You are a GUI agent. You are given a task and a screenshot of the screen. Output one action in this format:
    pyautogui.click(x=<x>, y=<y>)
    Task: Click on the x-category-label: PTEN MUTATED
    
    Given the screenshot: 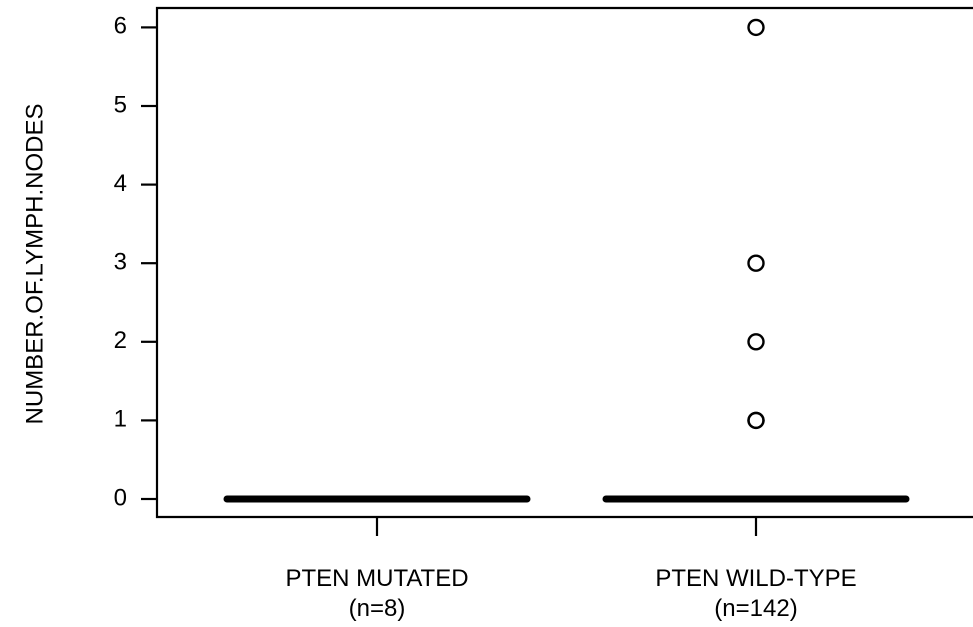 What is the action you would take?
    pyautogui.click(x=376, y=578)
    